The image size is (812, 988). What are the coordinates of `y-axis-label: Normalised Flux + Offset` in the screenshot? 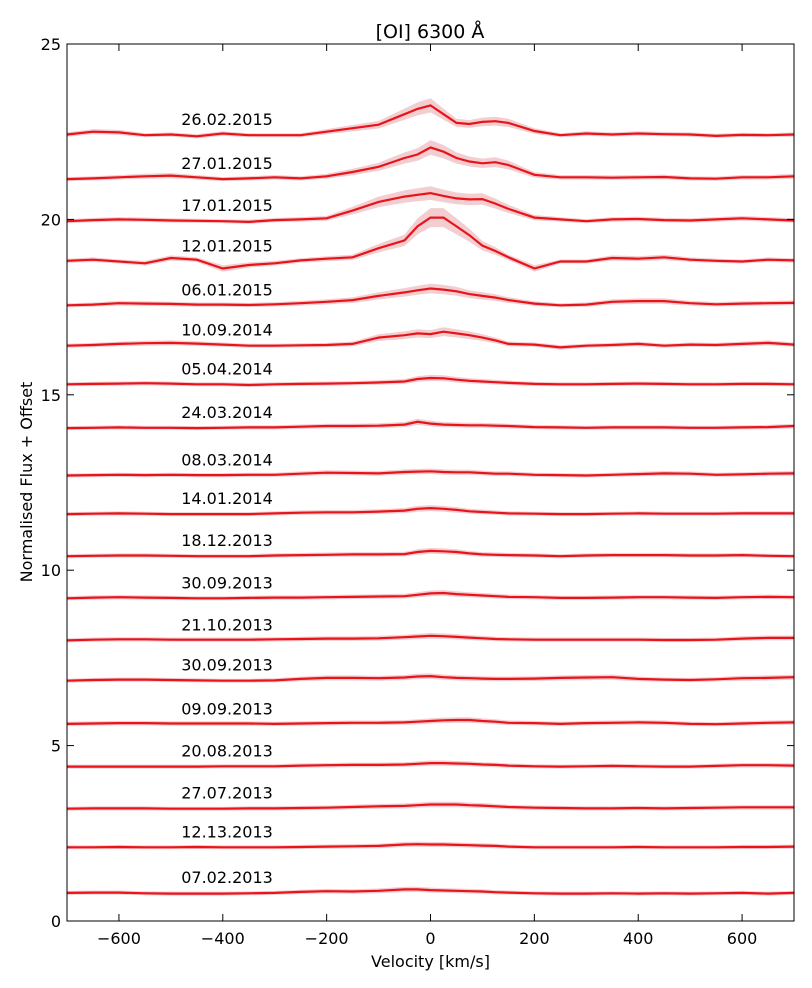 It's located at (26, 482).